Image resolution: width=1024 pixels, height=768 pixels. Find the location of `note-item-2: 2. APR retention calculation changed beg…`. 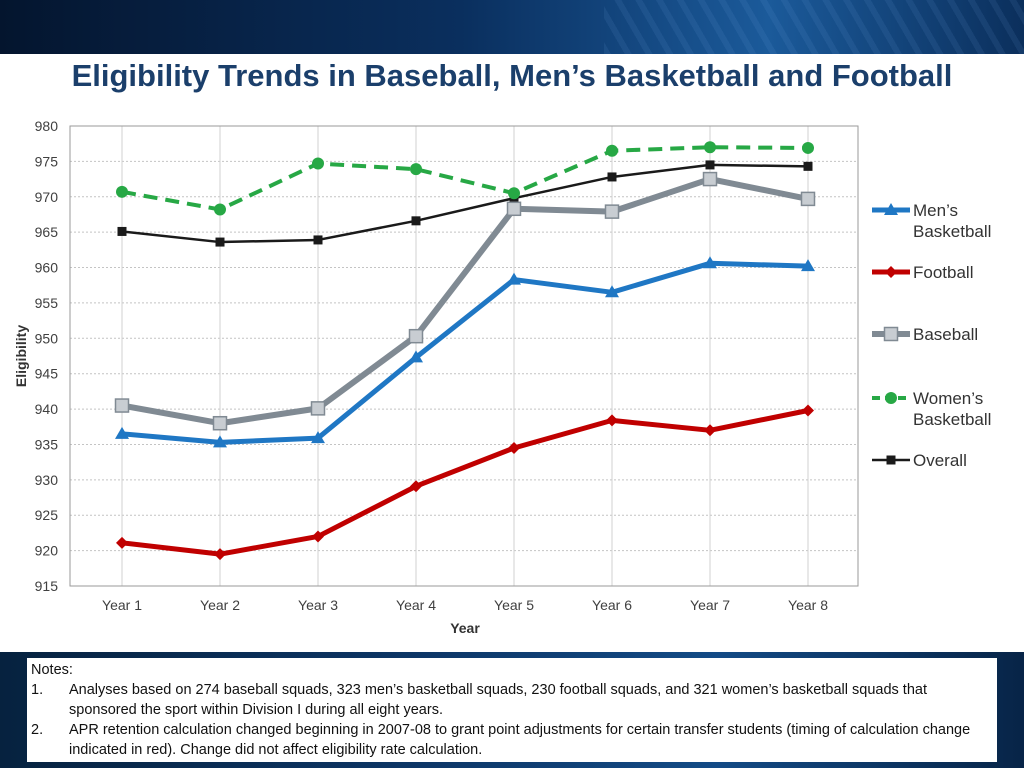

note-item-2: 2. APR retention calculation changed beg… is located at coordinates (510, 740).